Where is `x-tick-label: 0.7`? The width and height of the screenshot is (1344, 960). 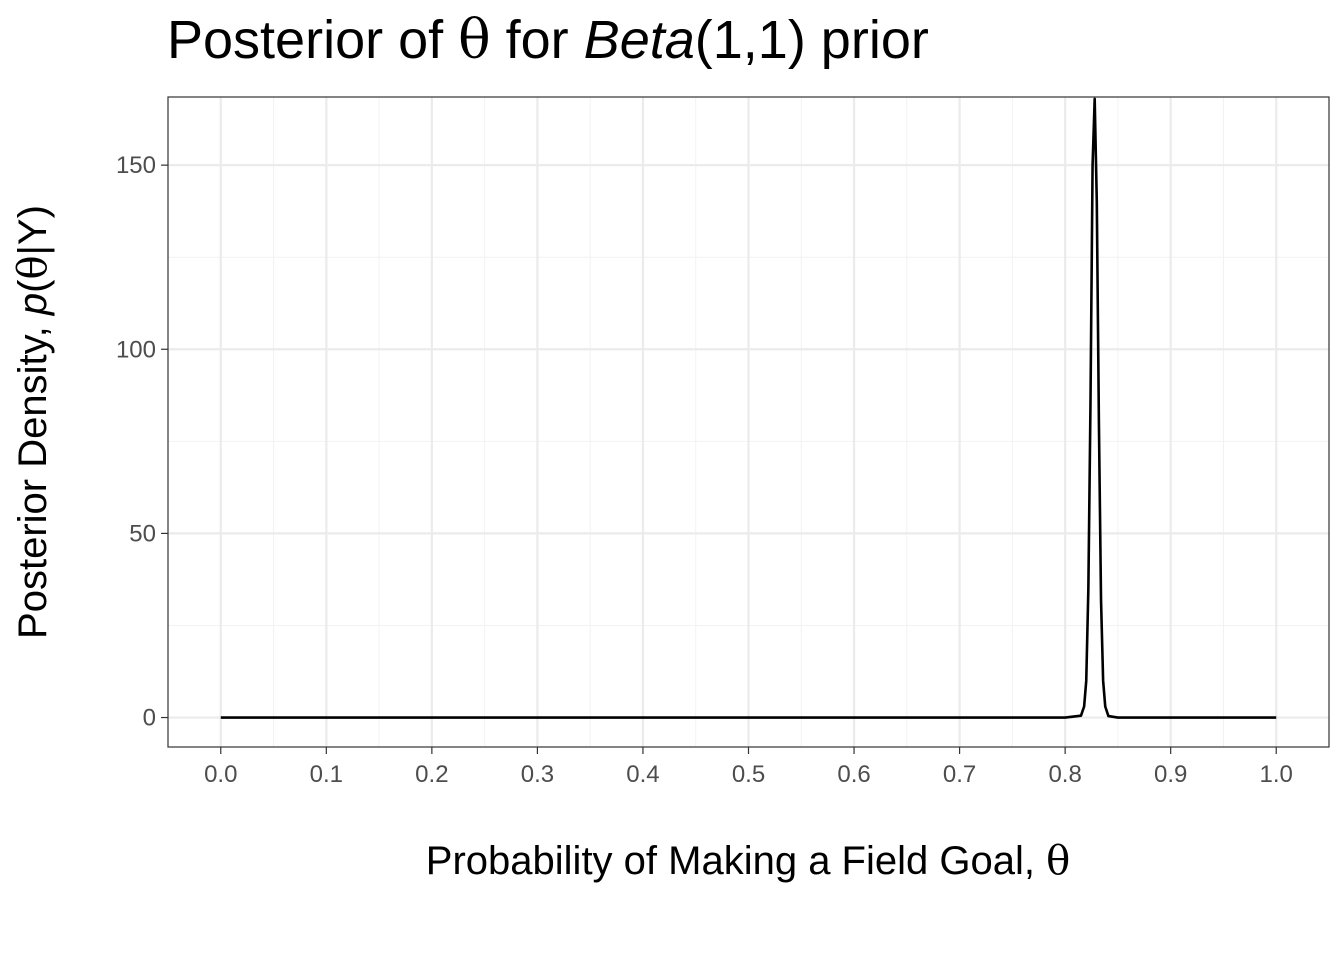 x-tick-label: 0.7 is located at coordinates (959, 774).